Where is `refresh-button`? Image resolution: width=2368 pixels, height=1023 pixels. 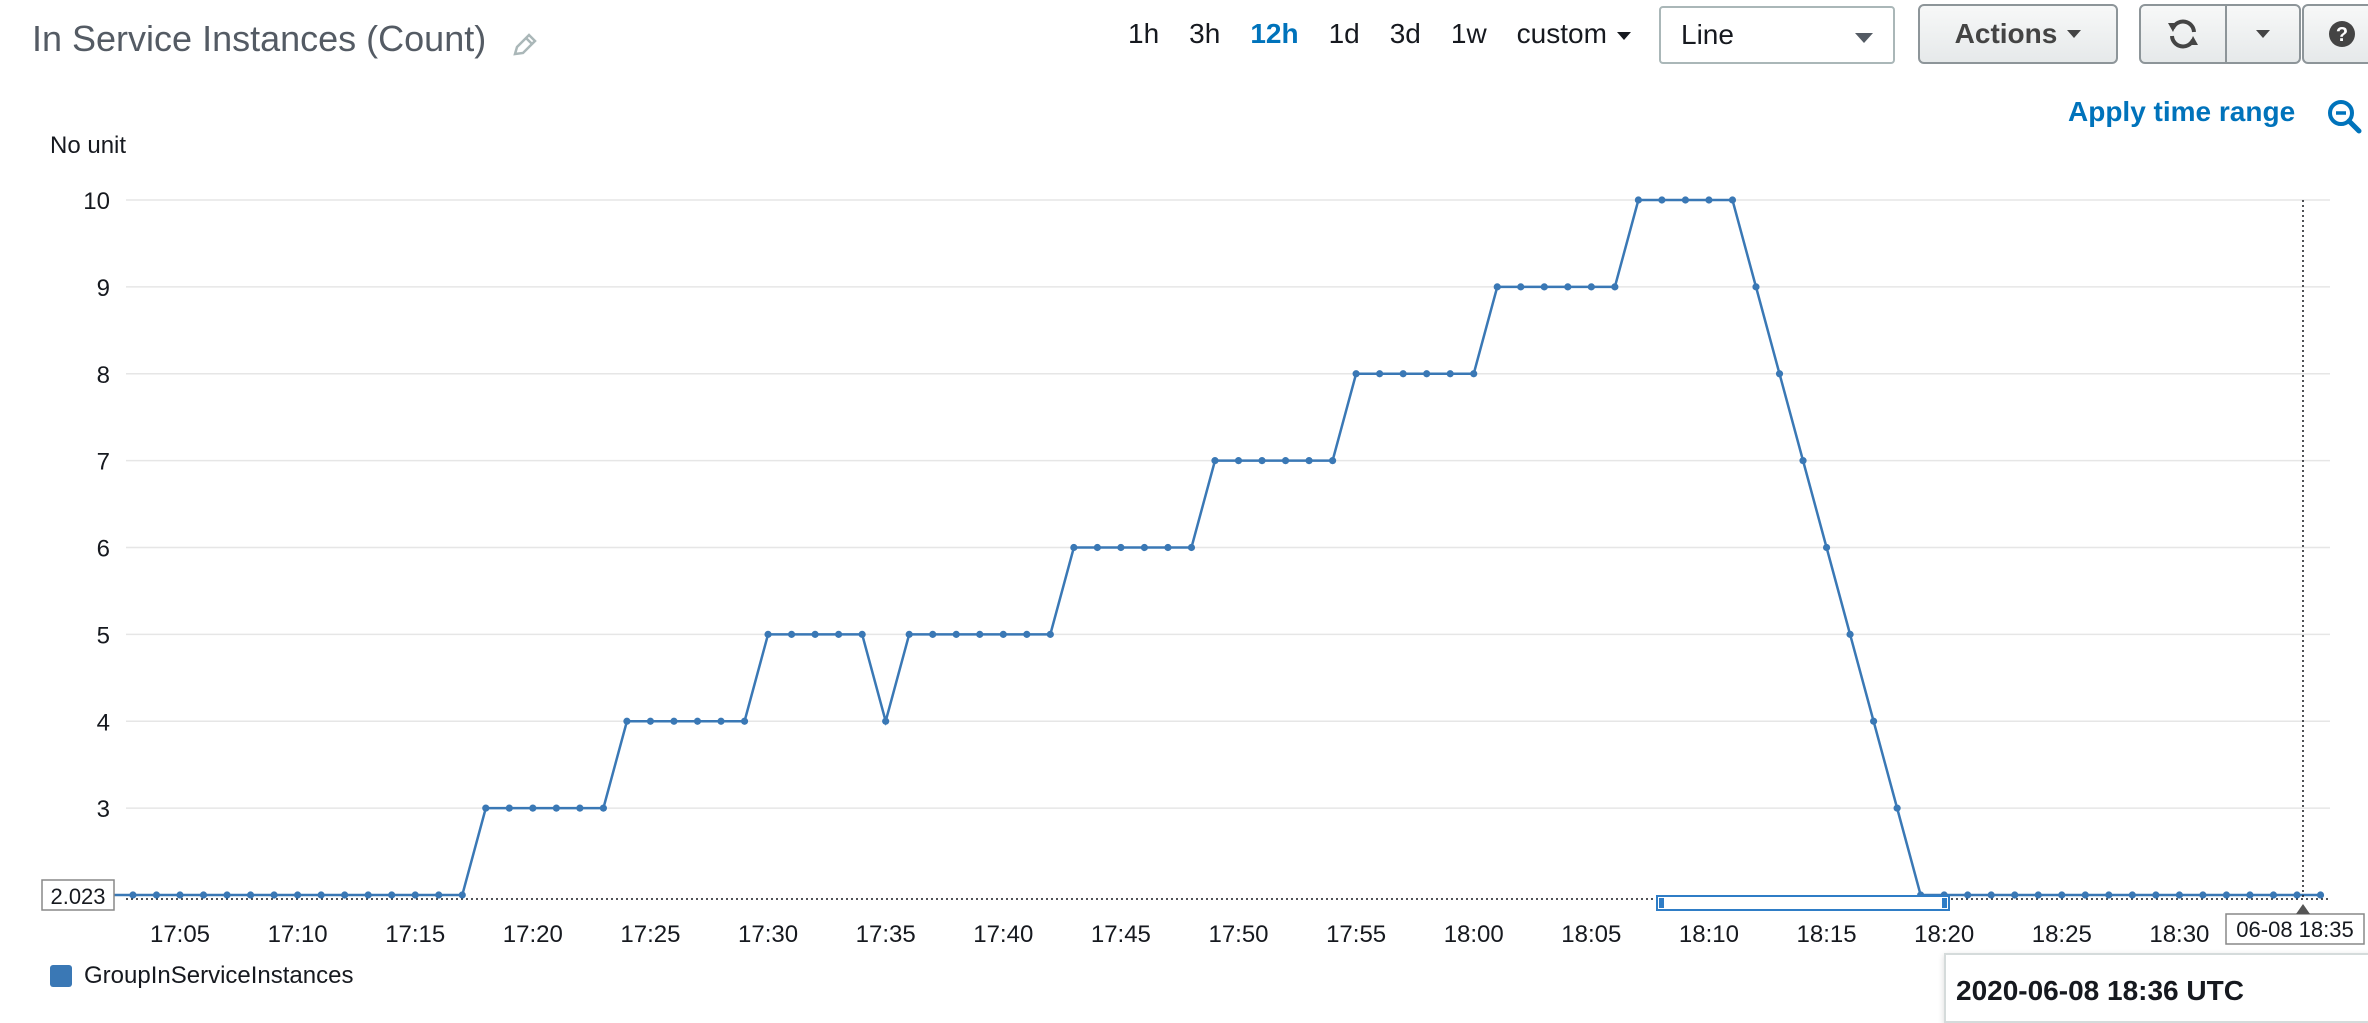
refresh-button is located at coordinates (2183, 34).